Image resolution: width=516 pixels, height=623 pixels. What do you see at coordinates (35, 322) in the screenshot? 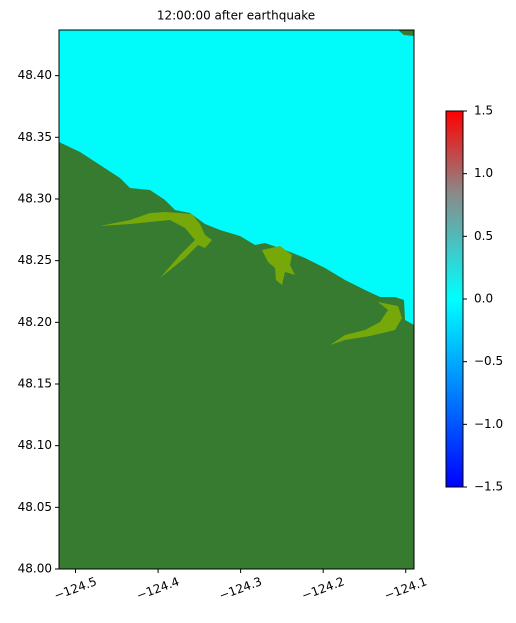
I see `y-tick-label: 48.20` at bounding box center [35, 322].